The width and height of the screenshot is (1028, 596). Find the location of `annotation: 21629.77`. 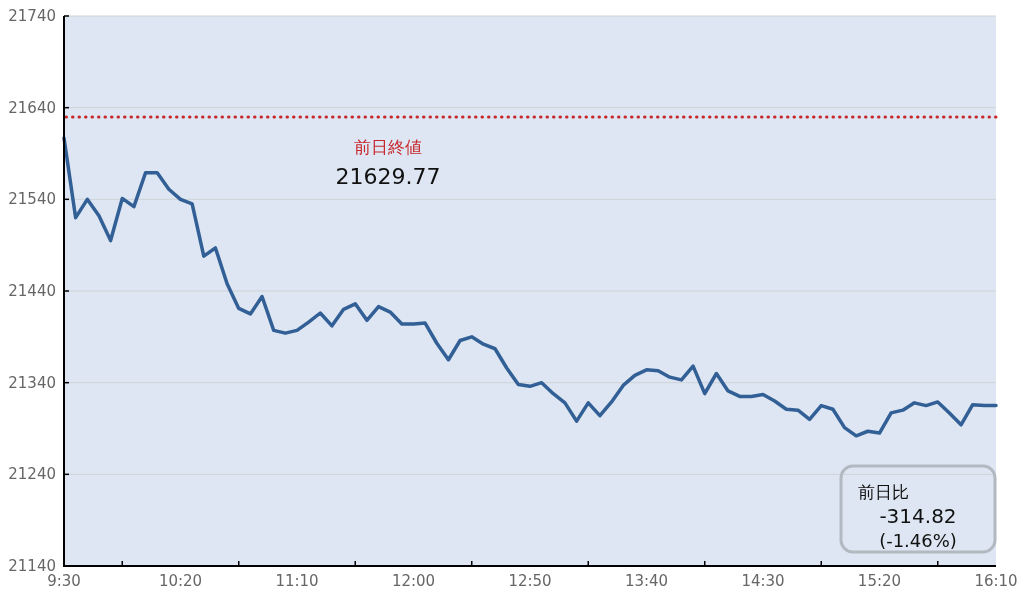

annotation: 21629.77 is located at coordinates (388, 176).